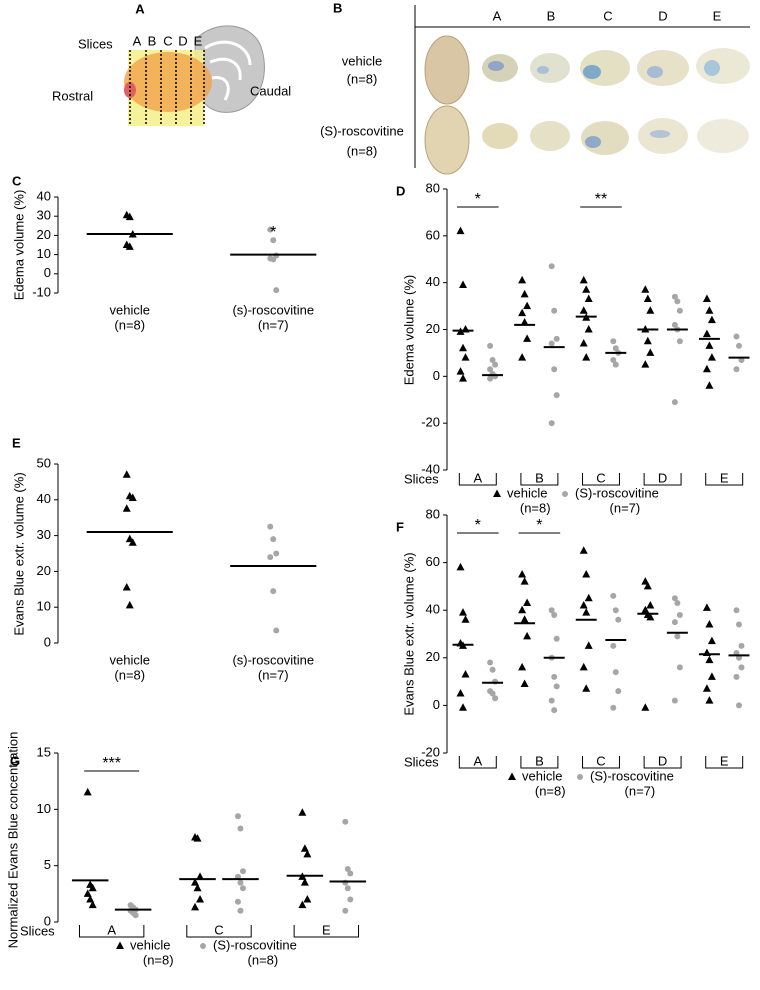  I want to click on slice-lines, so click(167, 88).